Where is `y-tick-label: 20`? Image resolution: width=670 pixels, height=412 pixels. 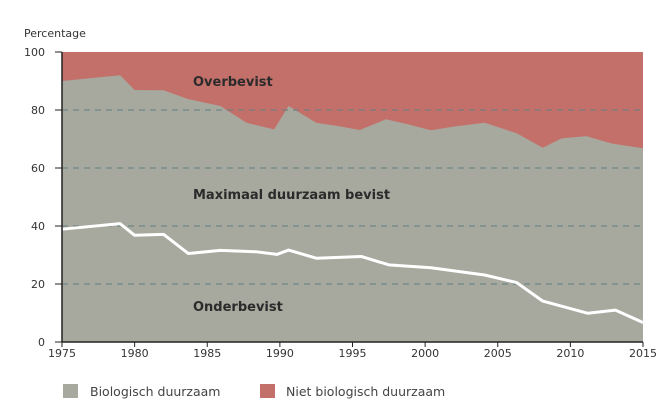
y-tick-label: 20 is located at coordinates (38, 284).